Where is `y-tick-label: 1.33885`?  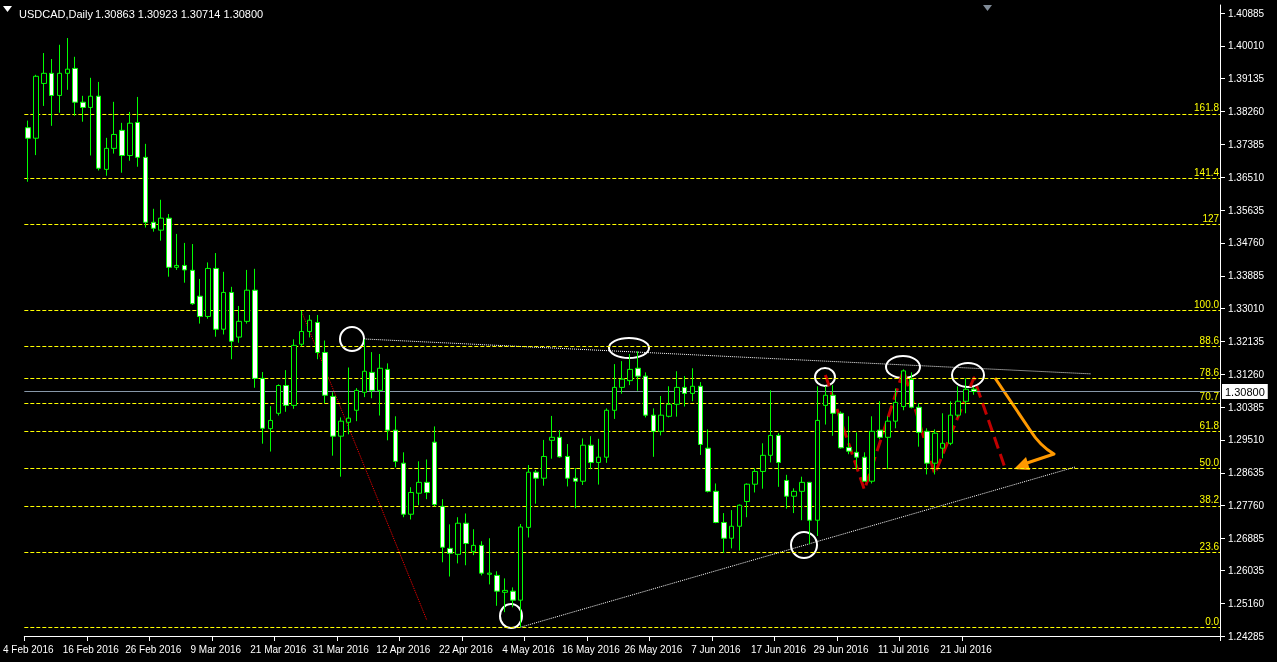
y-tick-label: 1.33885 is located at coordinates (1246, 276).